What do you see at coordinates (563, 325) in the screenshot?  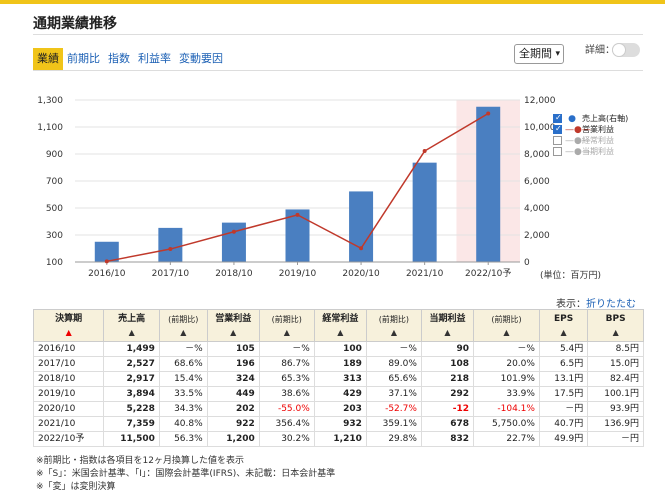 I see `column-header: EPS ▲` at bounding box center [563, 325].